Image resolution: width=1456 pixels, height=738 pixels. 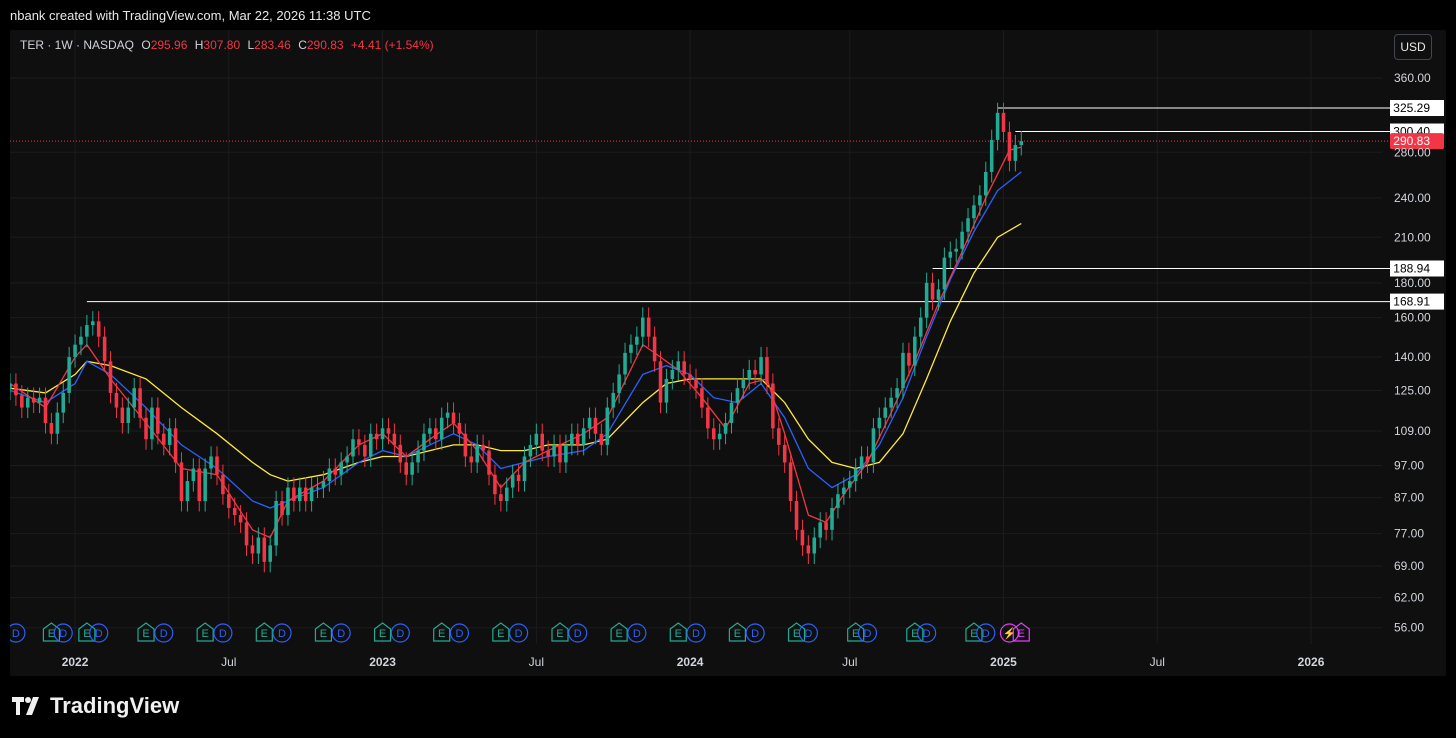 What do you see at coordinates (1003, 662) in the screenshot?
I see `time-tick-label: 2025` at bounding box center [1003, 662].